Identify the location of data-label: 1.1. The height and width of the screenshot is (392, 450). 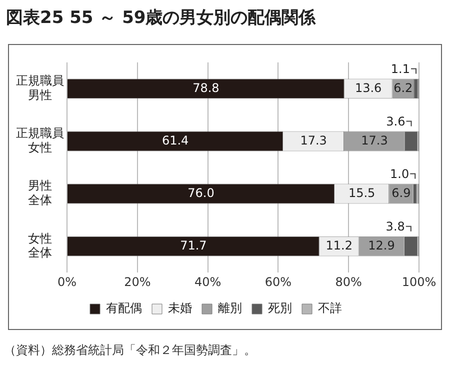
(400, 69).